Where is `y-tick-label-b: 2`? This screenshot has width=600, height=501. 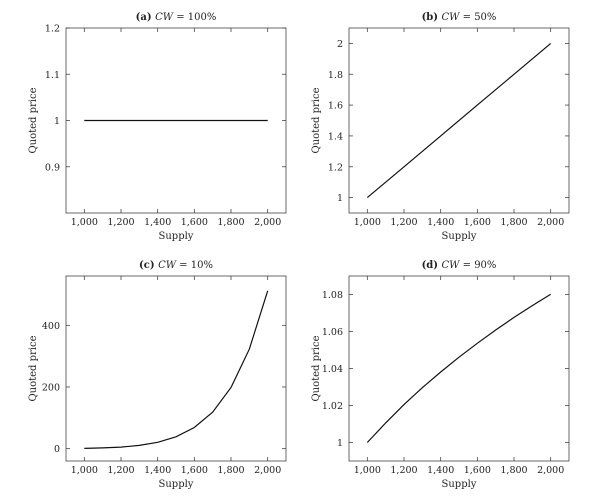 y-tick-label-b: 2 is located at coordinates (340, 44).